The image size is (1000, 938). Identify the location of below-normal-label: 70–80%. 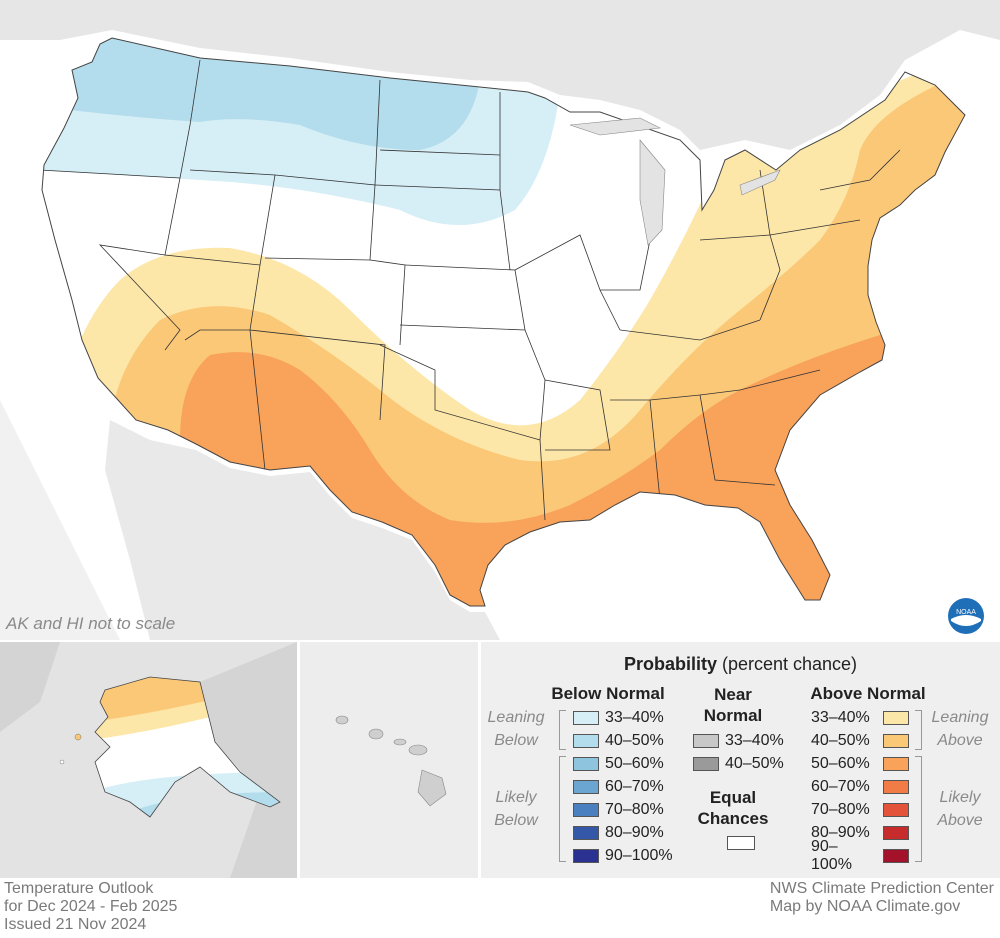
(634, 809).